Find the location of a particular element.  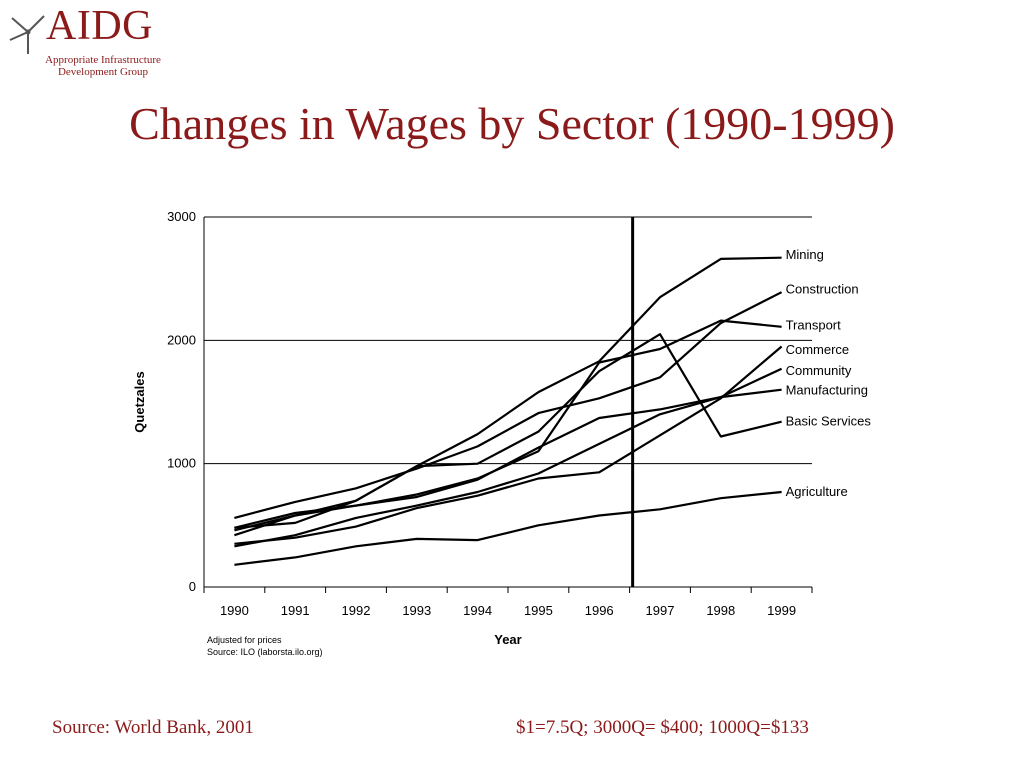

series-label-mining: Mining is located at coordinates (805, 254).